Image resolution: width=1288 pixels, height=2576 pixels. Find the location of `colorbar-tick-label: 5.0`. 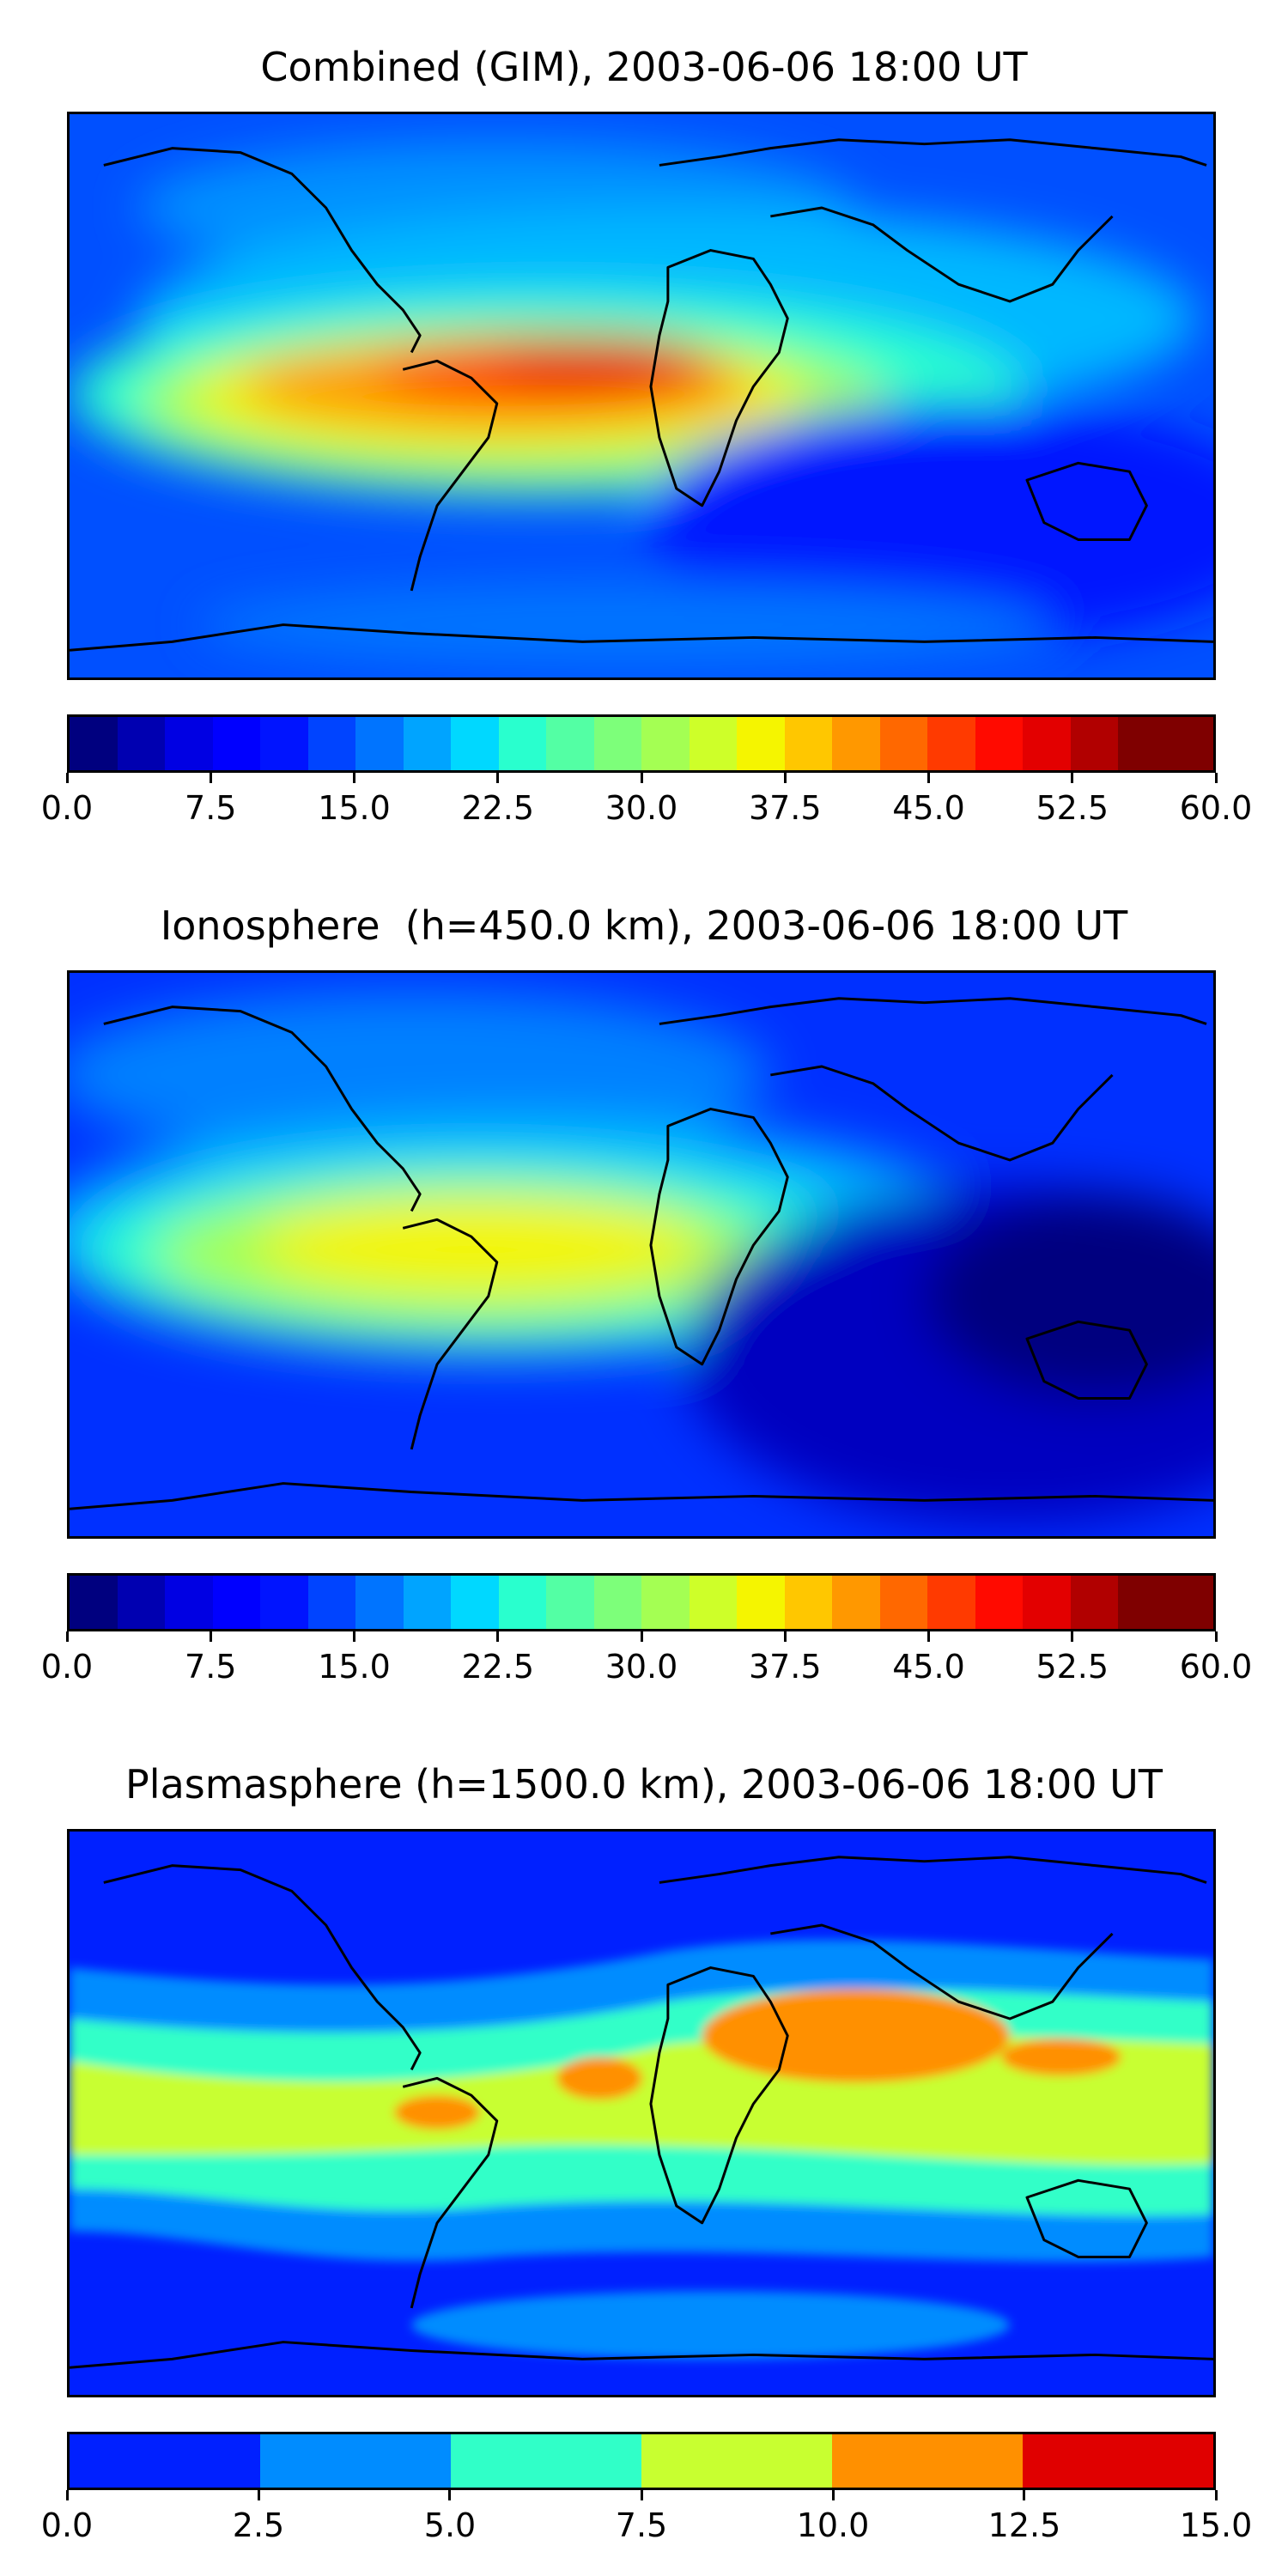

colorbar-tick-label: 5.0 is located at coordinates (450, 2525).